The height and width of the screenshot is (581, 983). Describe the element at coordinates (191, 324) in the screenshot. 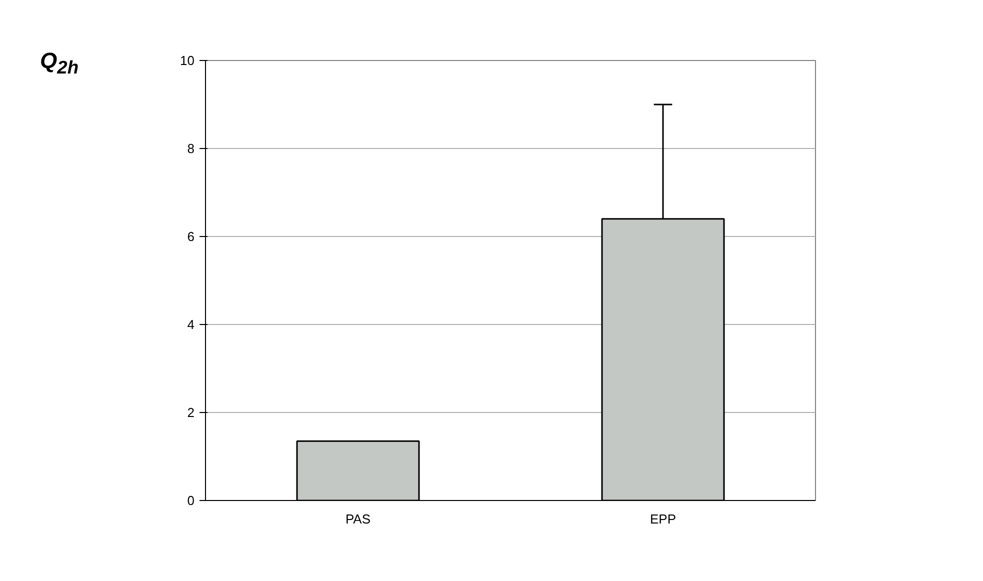

I see `y-tick-label: 4` at that location.